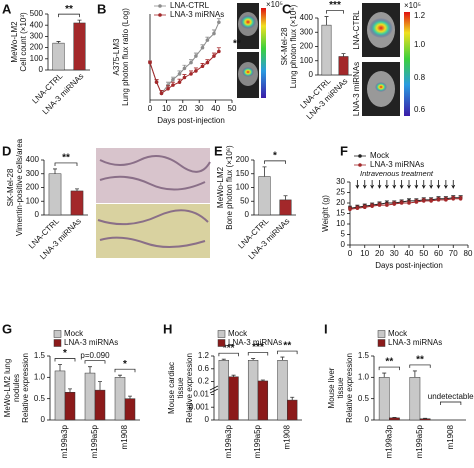 Image resolution: width=474 pixels, height=468 pixels. Describe the element at coordinates (182, 108) in the screenshot. I see `x-tick-label: 20` at that location.